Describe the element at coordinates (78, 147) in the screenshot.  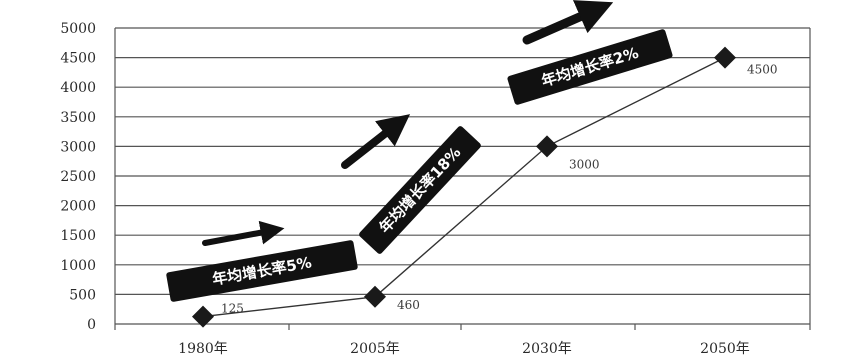
I see `y-tick-label: 3000` at that location.